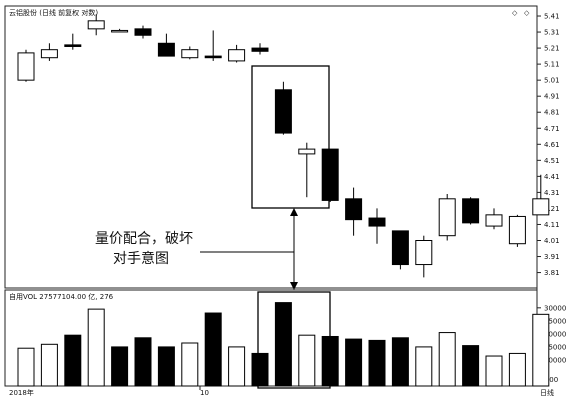 This screenshot has width=572, height=400. I want to click on price-tick-label: 3.91, so click(552, 257).